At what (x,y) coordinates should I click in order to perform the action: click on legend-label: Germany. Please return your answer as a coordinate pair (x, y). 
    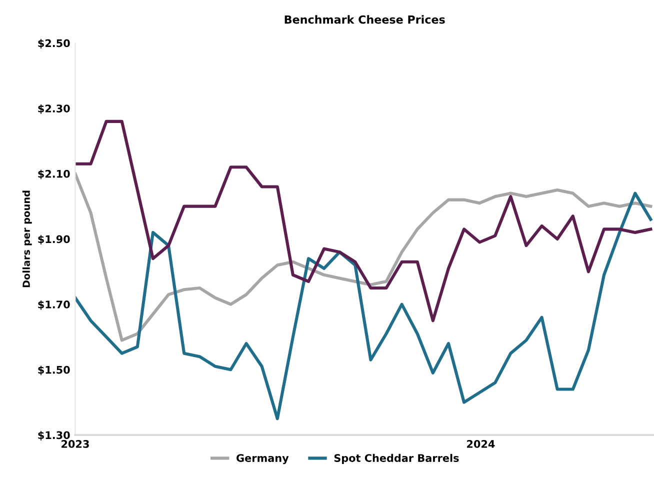
    Looking at the image, I should click on (262, 459).